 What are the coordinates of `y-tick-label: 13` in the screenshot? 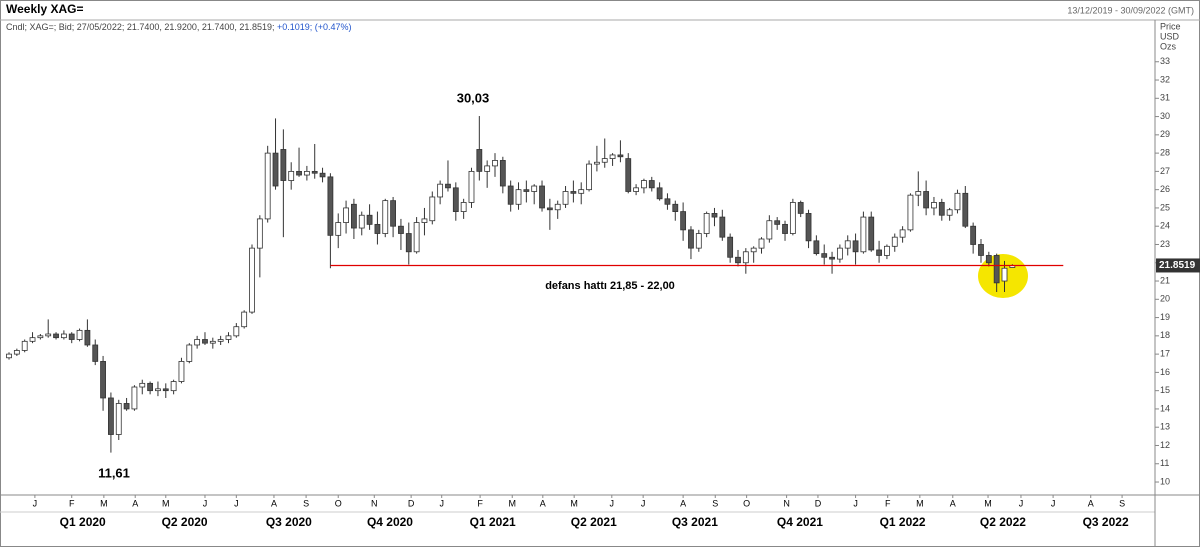 It's located at (1165, 427).